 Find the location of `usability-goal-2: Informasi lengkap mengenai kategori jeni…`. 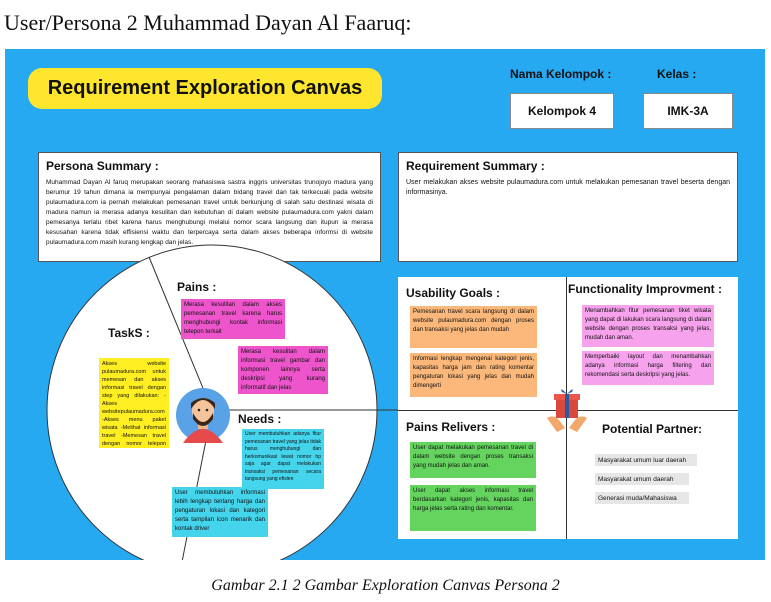

usability-goal-2: Informasi lengkap mengenai kategori jeni… is located at coordinates (473, 375).